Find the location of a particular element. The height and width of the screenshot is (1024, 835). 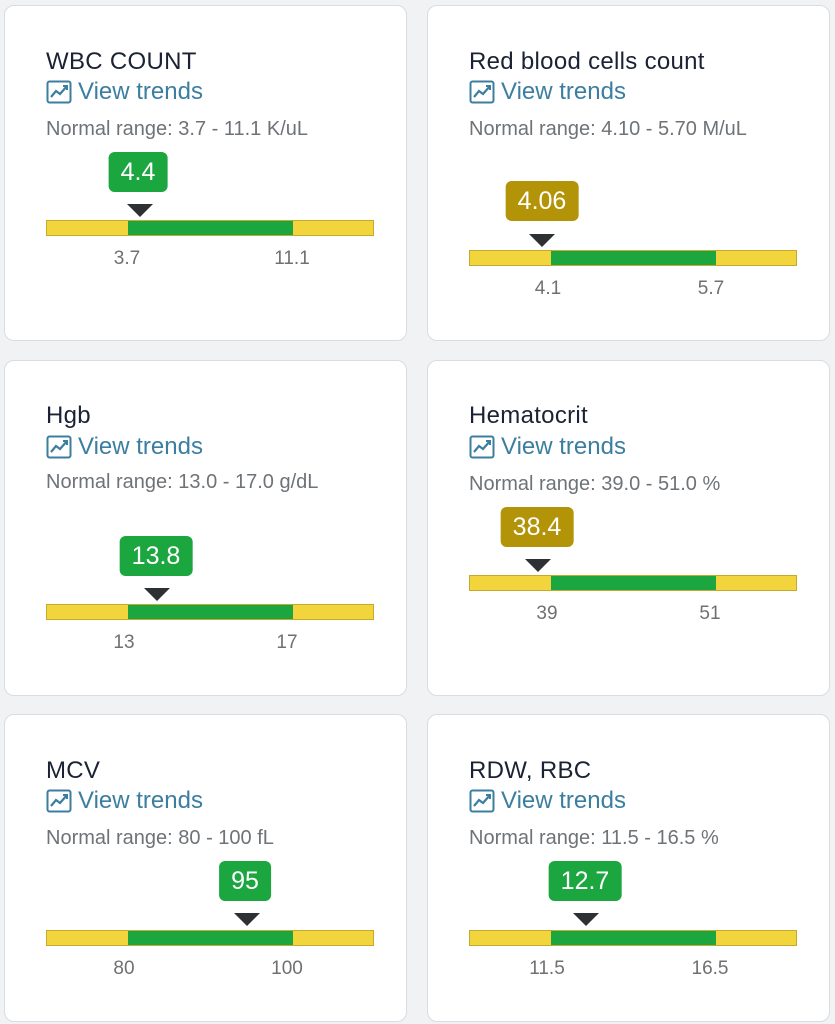

normal-range-text: Normal range: 13.0 - 17.0 g/dL is located at coordinates (182, 482).